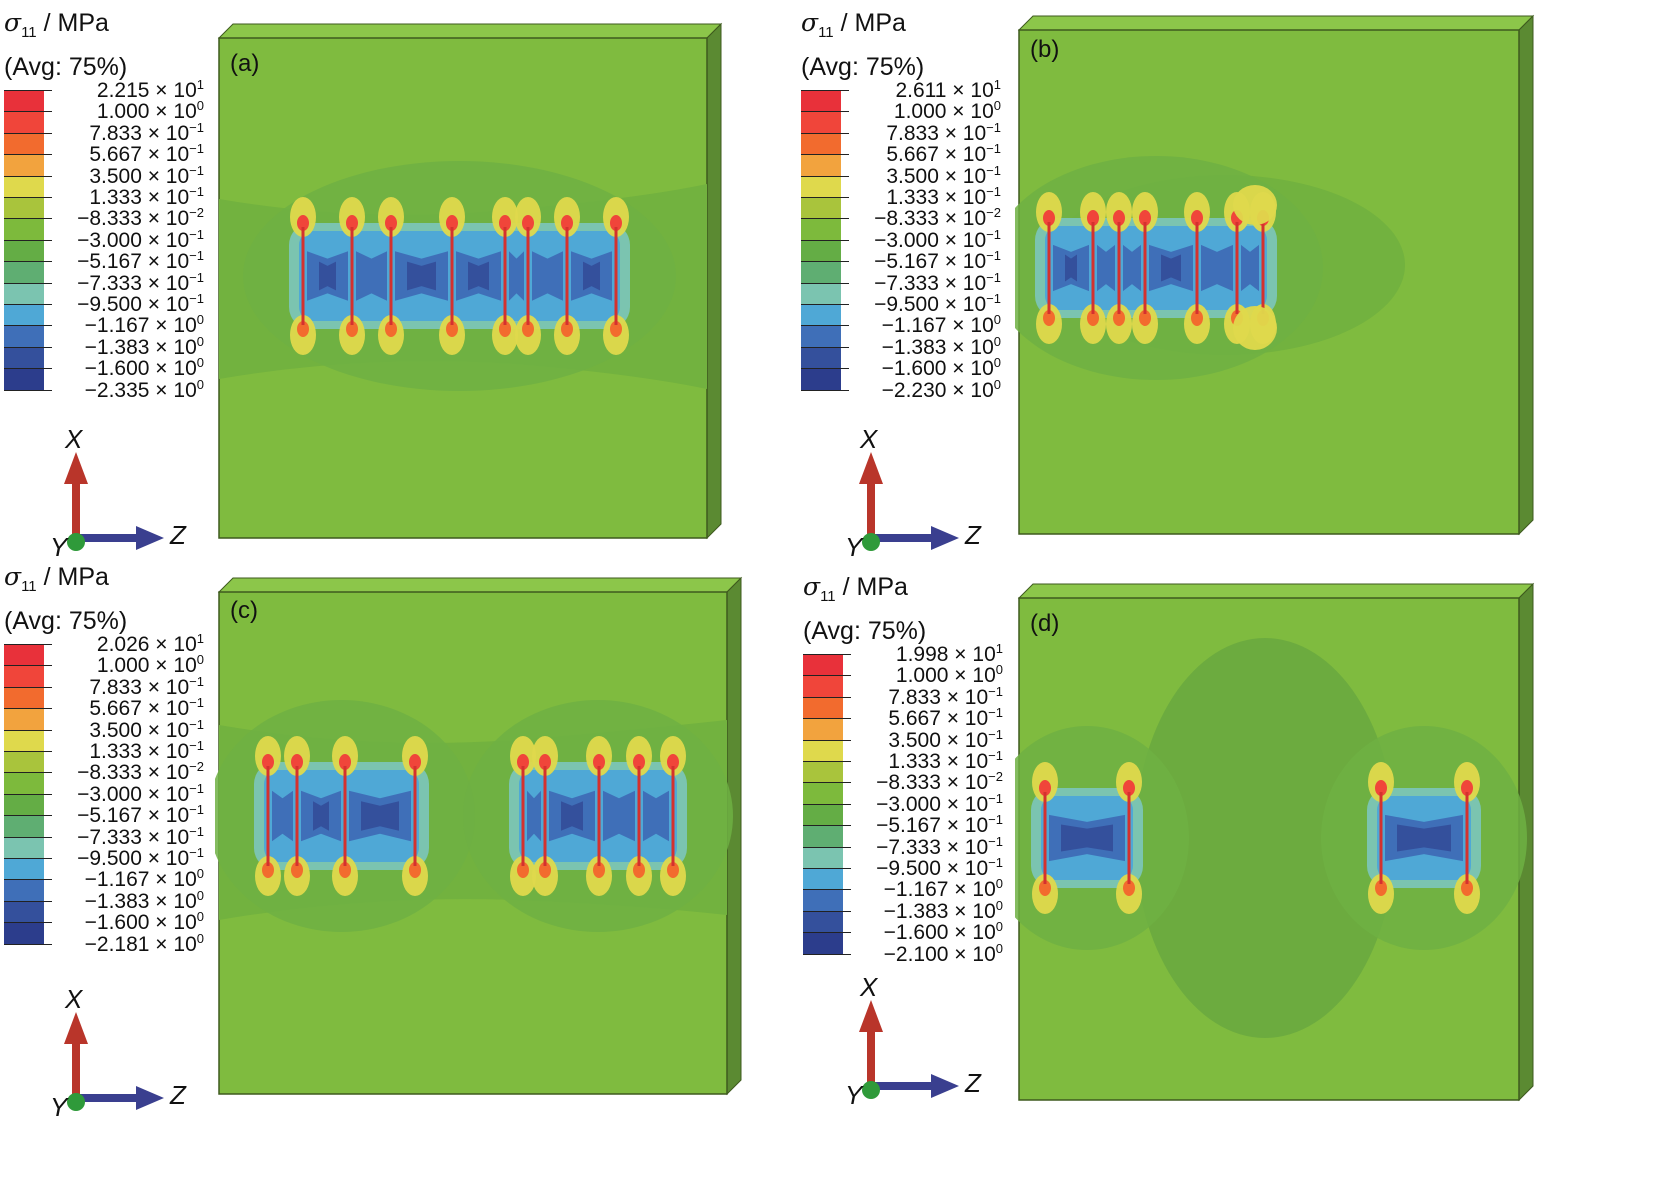 This screenshot has width=1654, height=1184. I want to click on z-axis-arrowhead, so click(945, 1086).